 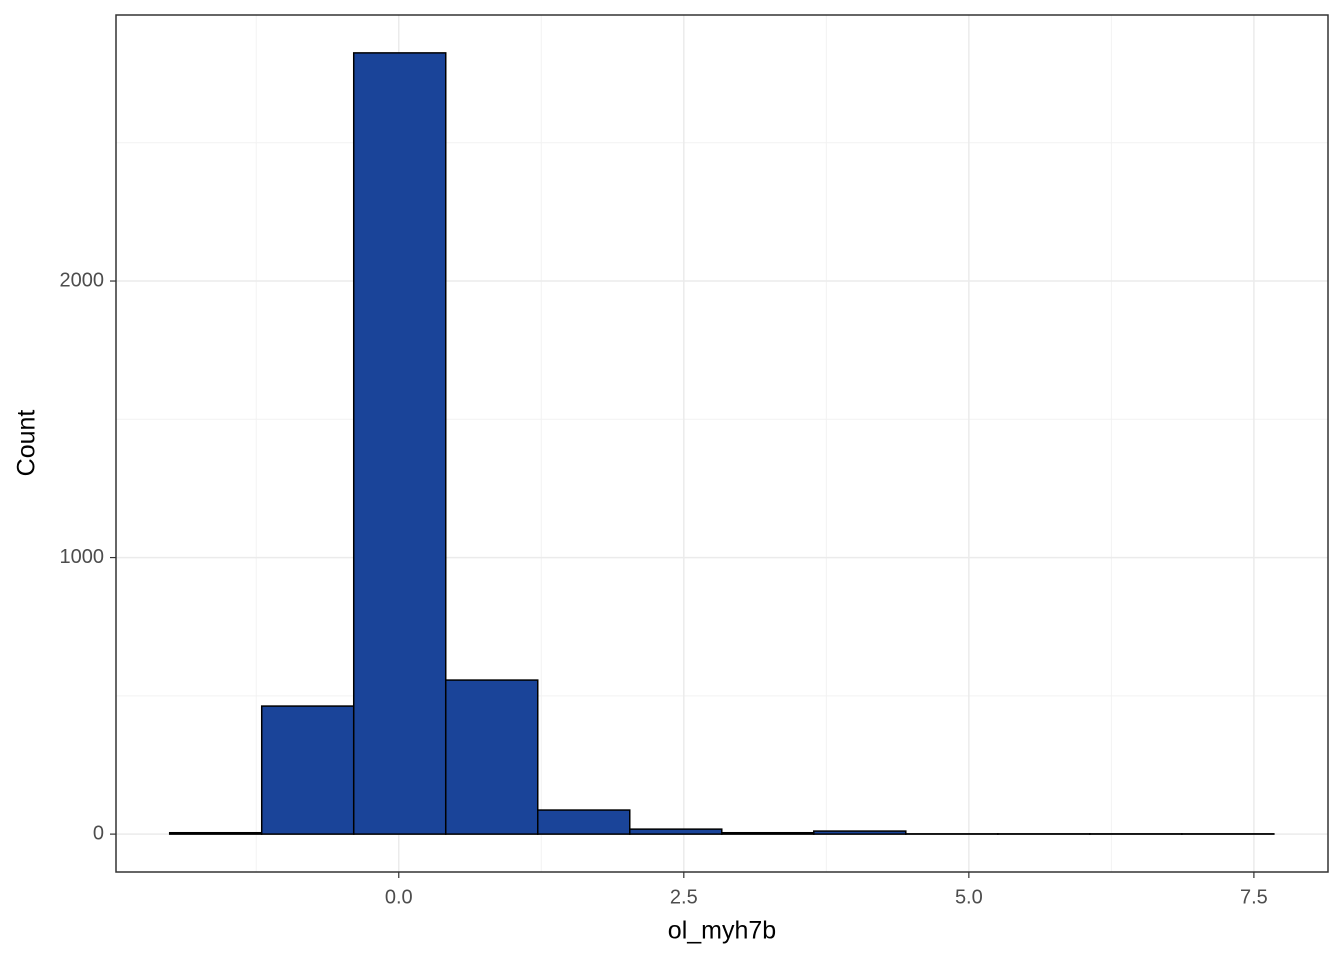 I want to click on y-tick-label: 2000, so click(x=82, y=280).